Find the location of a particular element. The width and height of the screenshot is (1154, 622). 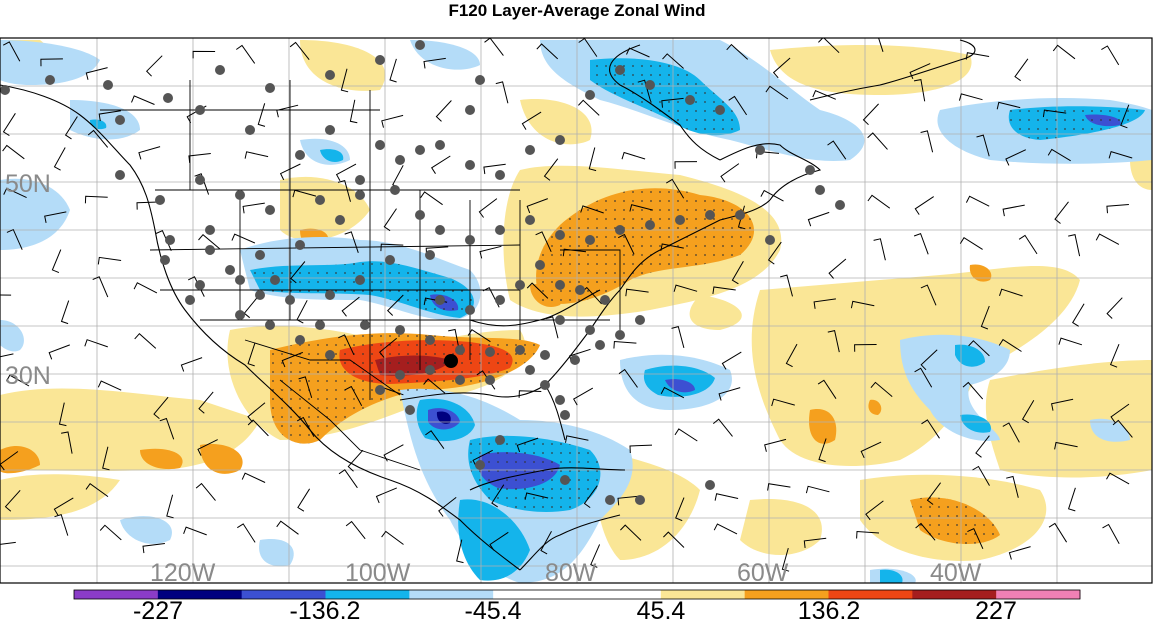

lat-label-30n: 30N is located at coordinates (28, 376).